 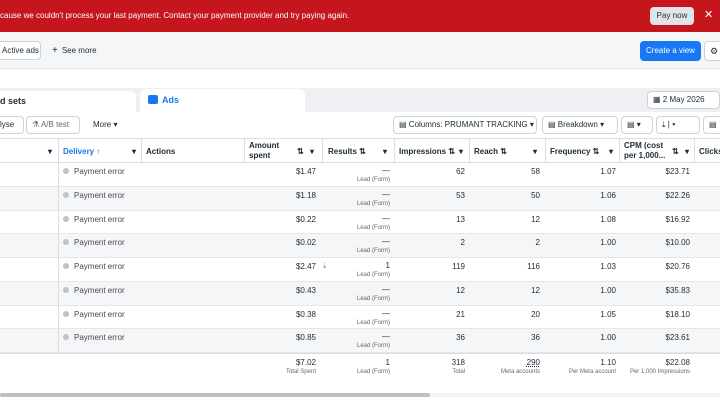 I want to click on export-button: ⤓ | ▾, so click(x=678, y=125).